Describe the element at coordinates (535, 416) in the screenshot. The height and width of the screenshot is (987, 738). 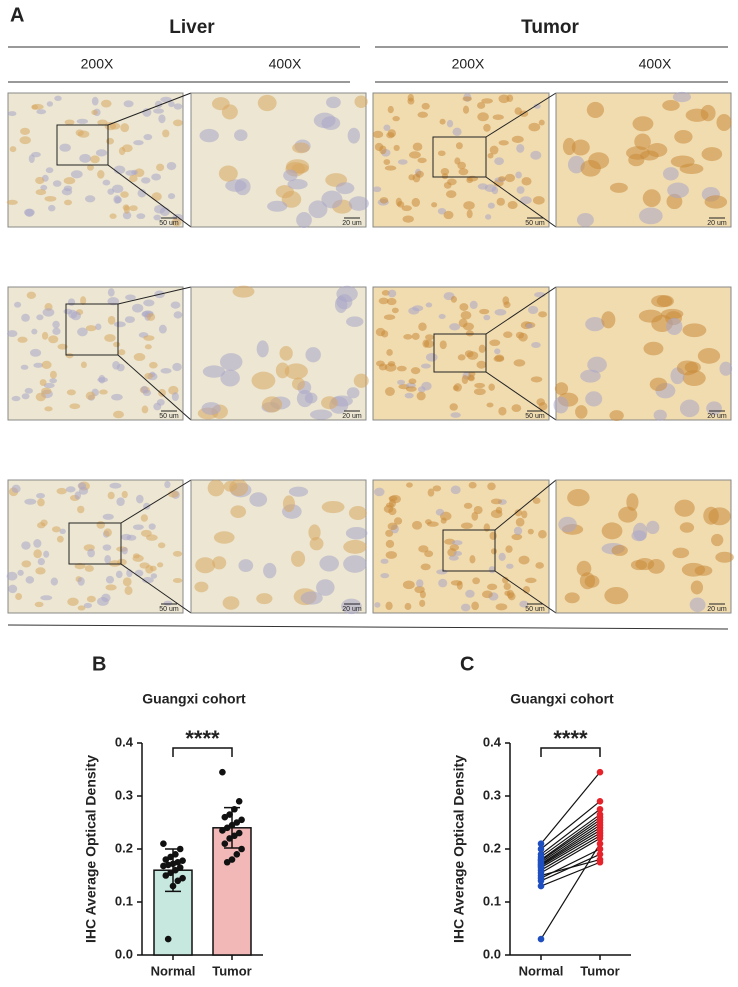
I see `scale-label: 50 um` at that location.